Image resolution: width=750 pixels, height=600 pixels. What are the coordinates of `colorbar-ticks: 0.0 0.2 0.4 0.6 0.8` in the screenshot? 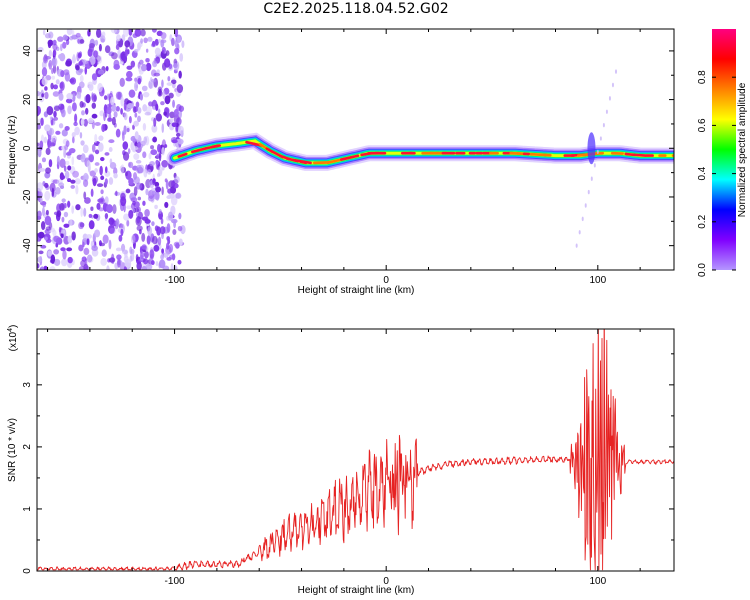 It's located at (716, 173).